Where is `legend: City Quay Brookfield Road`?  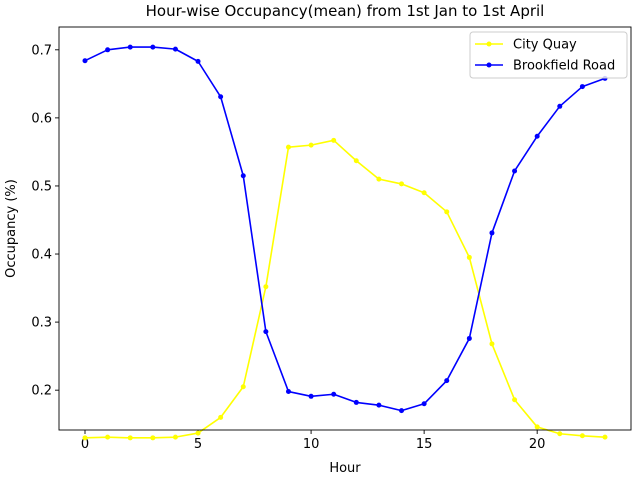
legend: City Quay Brookfield Road is located at coordinates (548, 55).